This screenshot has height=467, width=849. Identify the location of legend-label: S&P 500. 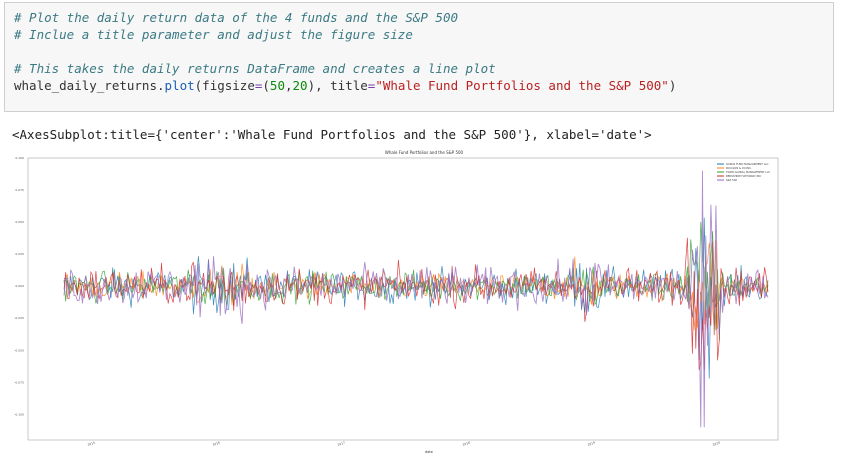
(731, 180).